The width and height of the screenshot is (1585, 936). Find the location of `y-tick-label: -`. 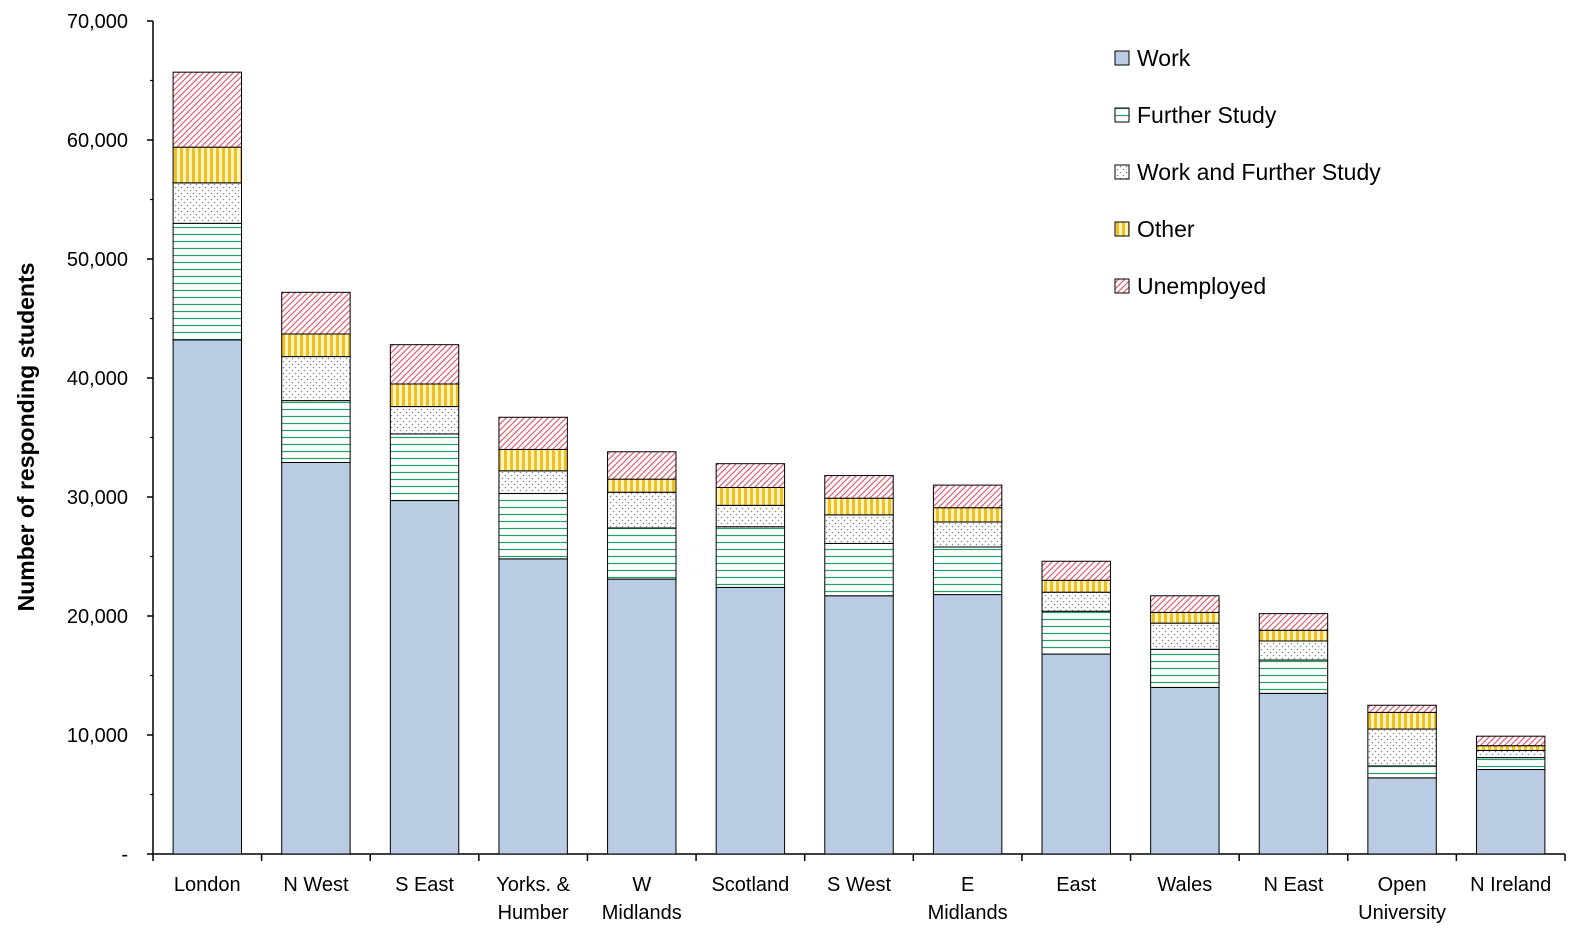

y-tick-label: - is located at coordinates (124, 855).